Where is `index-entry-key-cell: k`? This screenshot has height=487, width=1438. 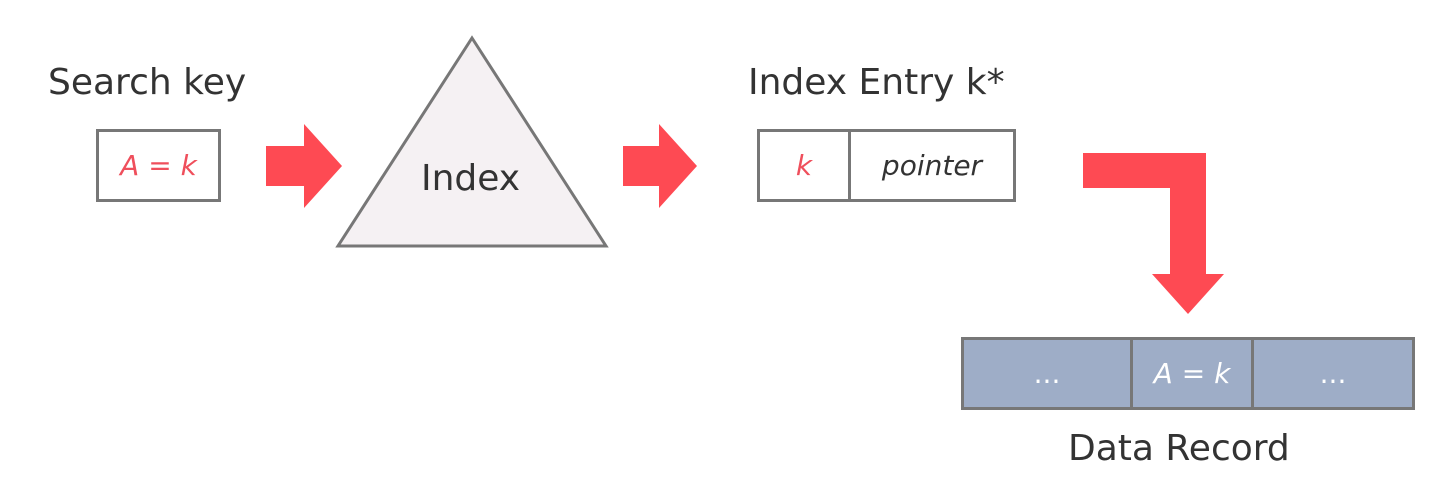 index-entry-key-cell: k is located at coordinates (805, 165).